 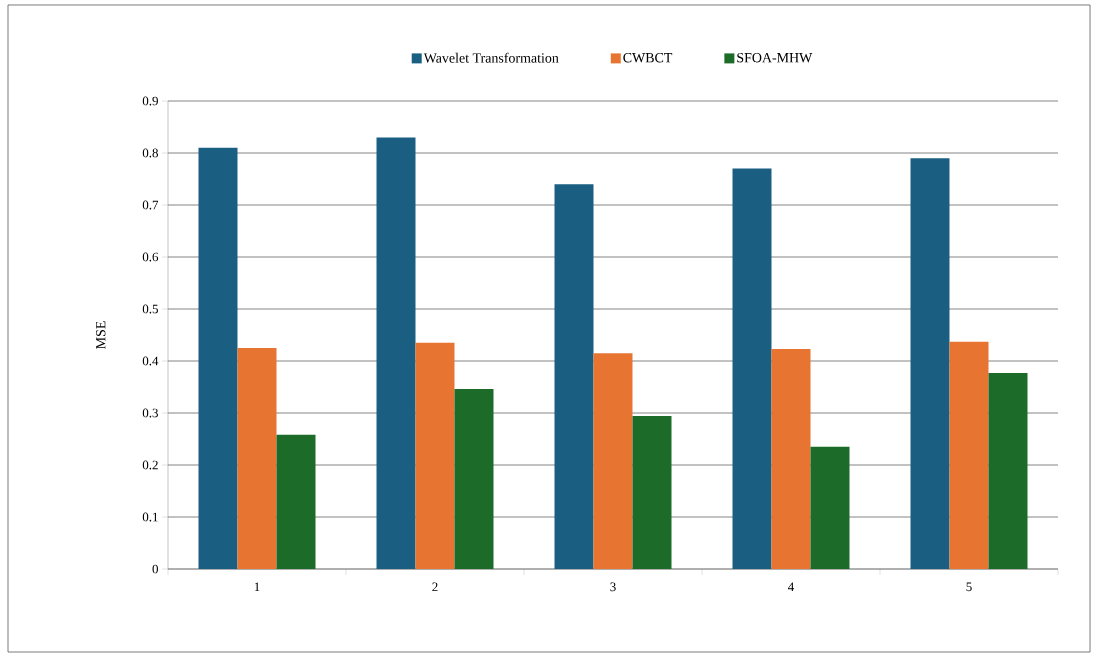 I want to click on y-tick-label: 0.7, so click(x=150, y=205).